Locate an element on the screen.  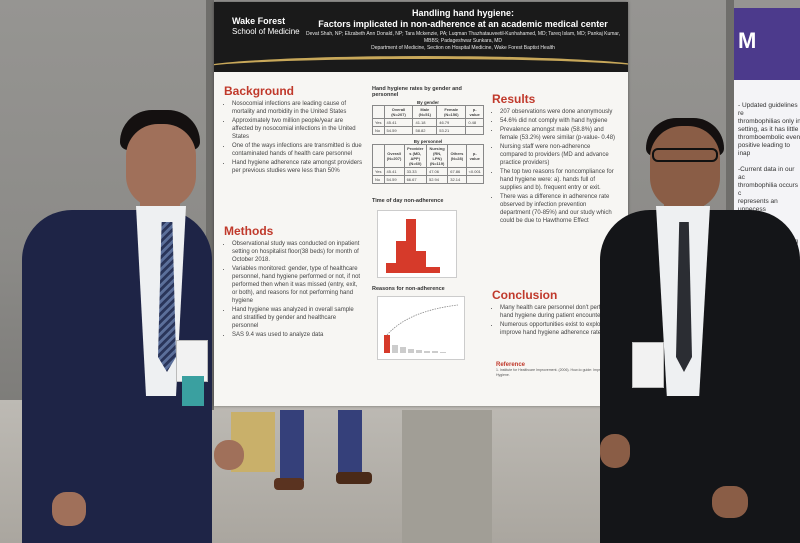
badge-ribbon is located at coordinates (193, 391).